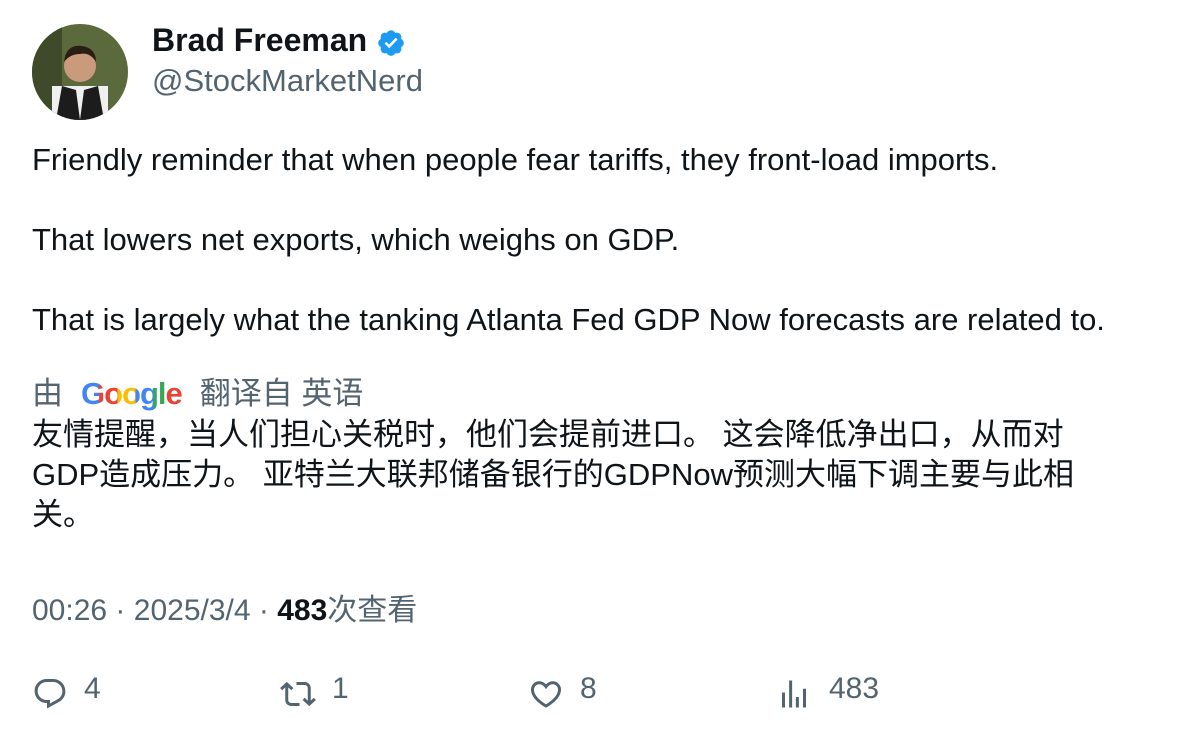 This screenshot has height=738, width=1196. What do you see at coordinates (50, 694) in the screenshot?
I see `reply-icon` at bounding box center [50, 694].